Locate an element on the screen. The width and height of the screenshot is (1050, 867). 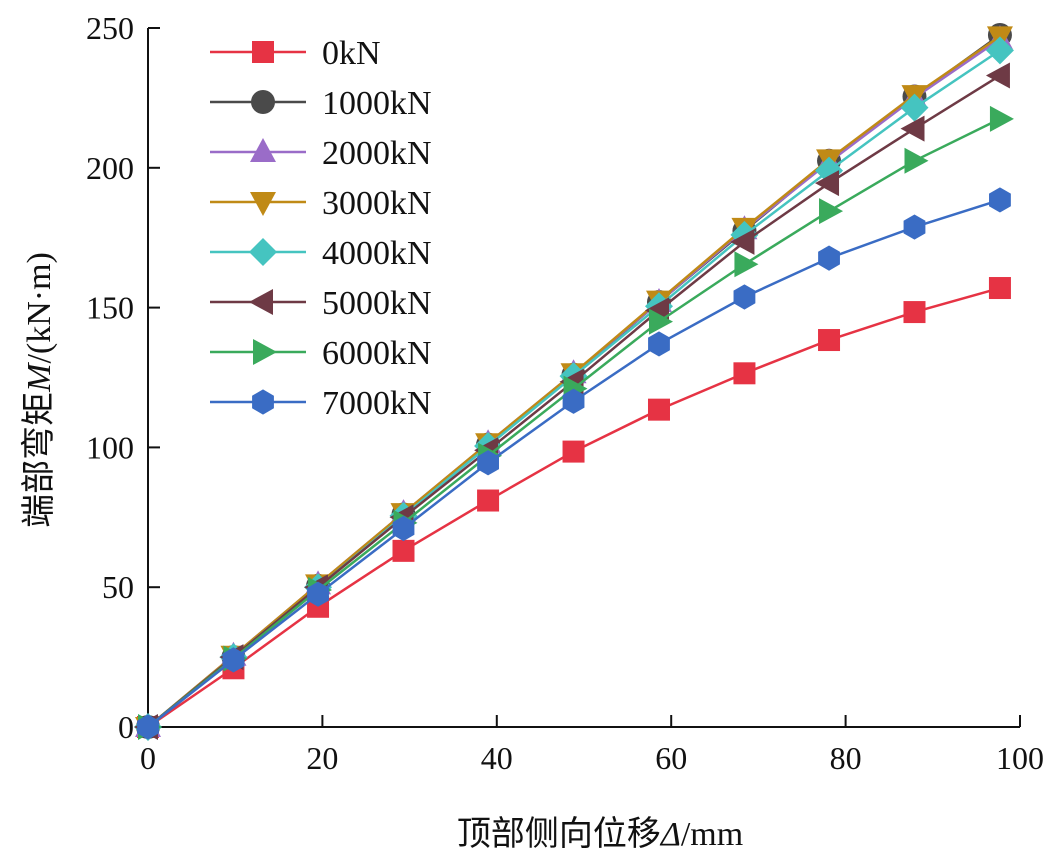
legend-label: 0kN is located at coordinates (351, 53).